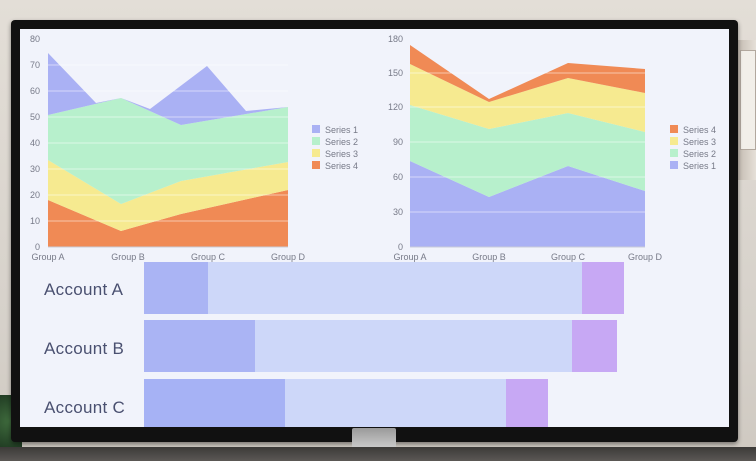  I want to click on right-legend-label: Series 3, so click(699, 142).